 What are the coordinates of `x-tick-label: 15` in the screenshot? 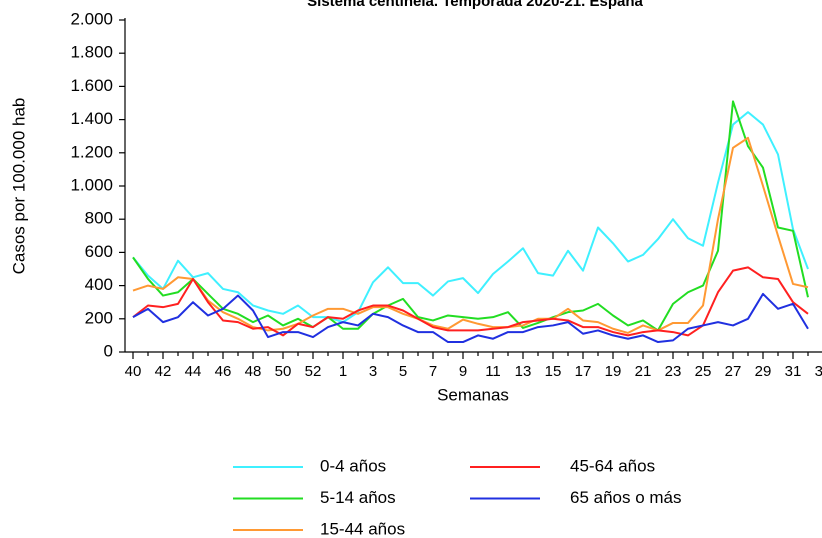 It's located at (553, 371).